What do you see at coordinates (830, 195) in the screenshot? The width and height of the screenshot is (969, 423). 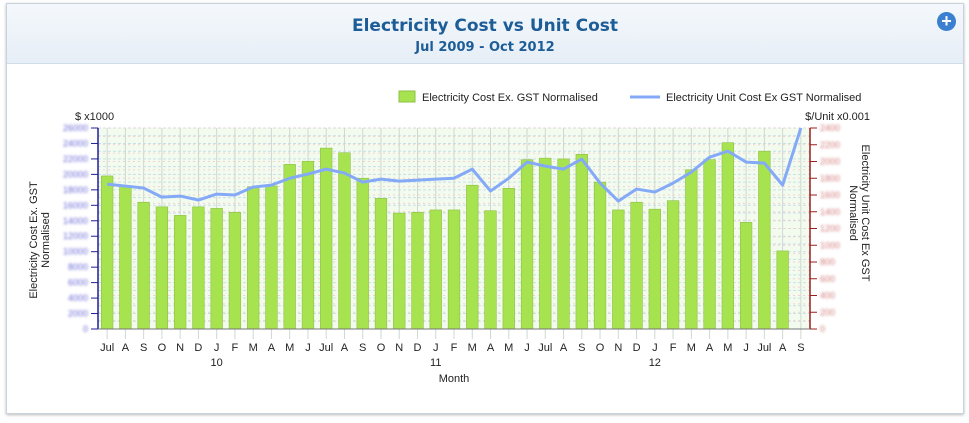 I see `right-tick-label: 1600` at bounding box center [830, 195].